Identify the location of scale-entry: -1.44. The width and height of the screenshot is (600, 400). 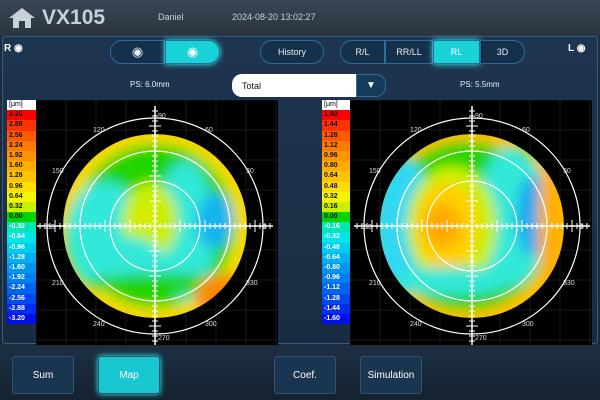
(336, 308).